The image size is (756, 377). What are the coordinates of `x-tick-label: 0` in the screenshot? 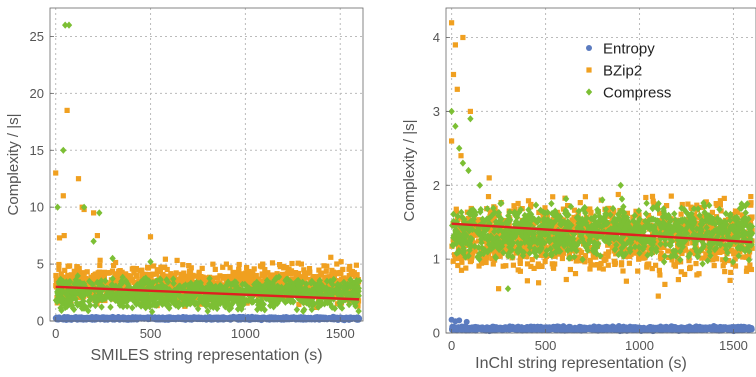 It's located at (55, 333).